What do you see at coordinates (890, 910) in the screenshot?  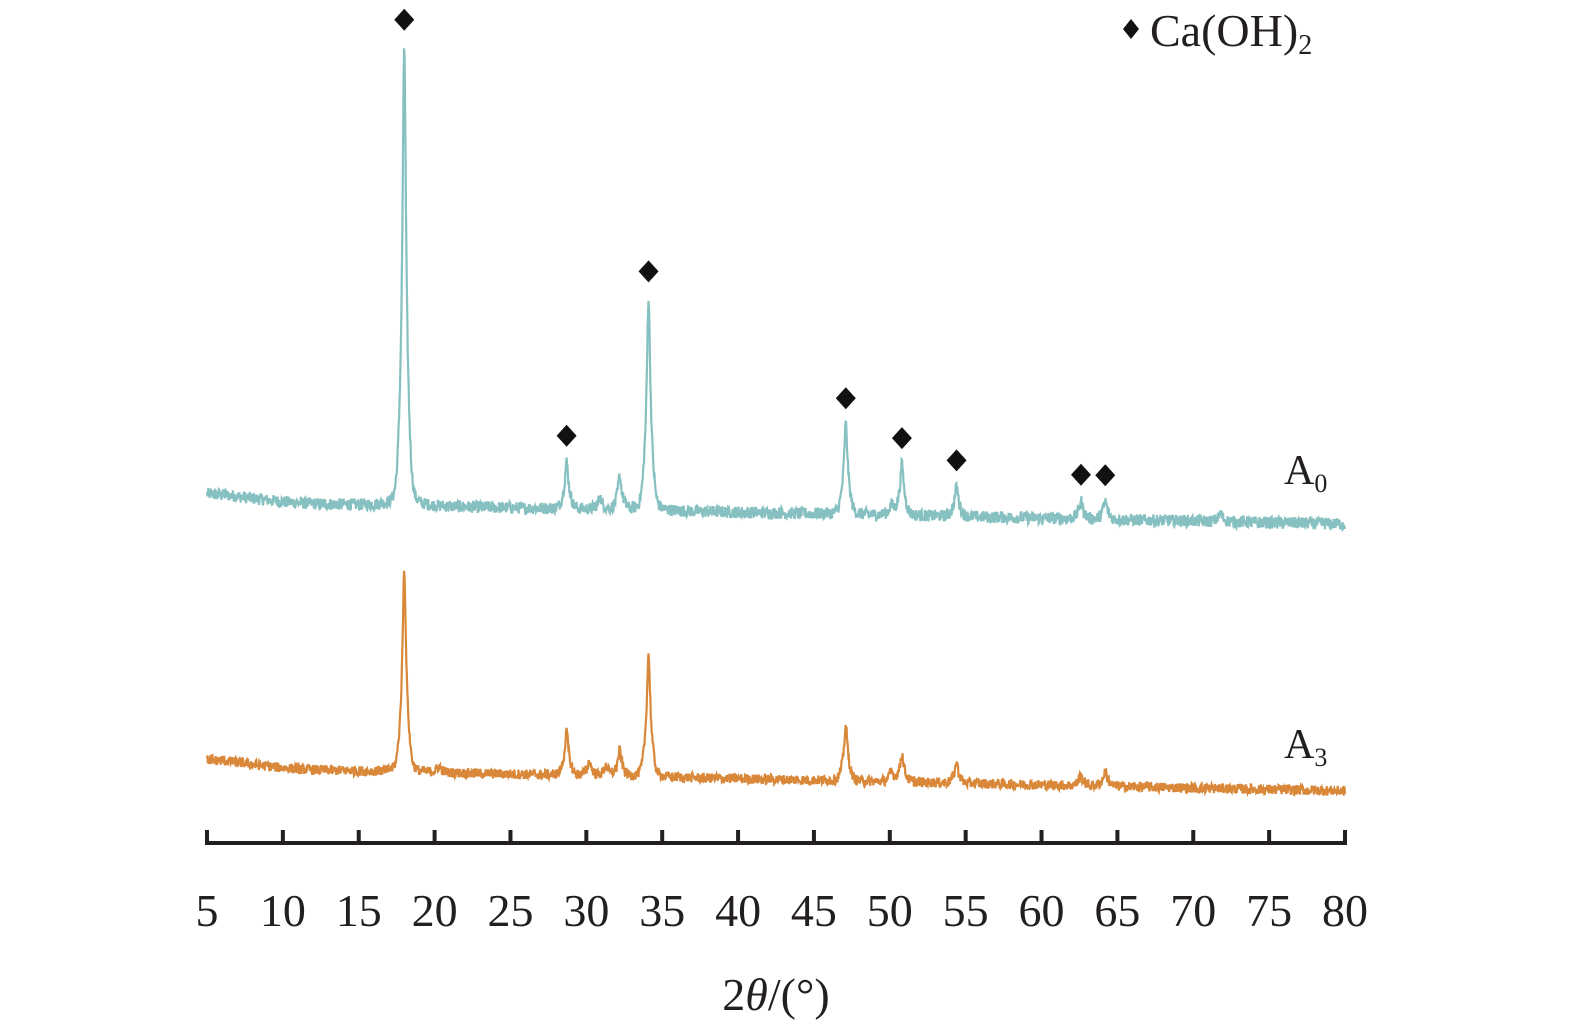 I see `x-tick-label: 50` at bounding box center [890, 910].